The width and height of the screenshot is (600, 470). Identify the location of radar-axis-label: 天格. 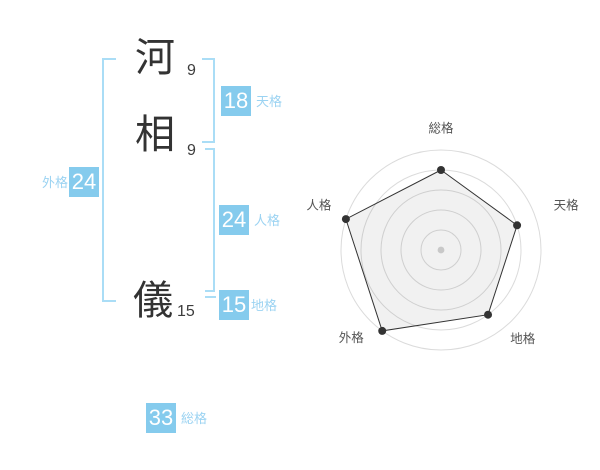
(567, 204).